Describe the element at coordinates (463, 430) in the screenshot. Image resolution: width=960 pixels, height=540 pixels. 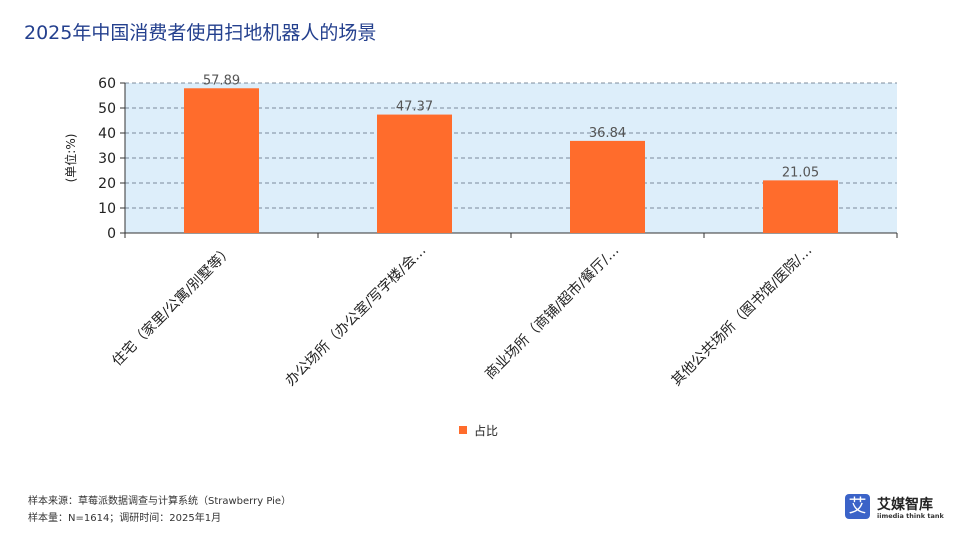
I see `legend-swatch` at that location.